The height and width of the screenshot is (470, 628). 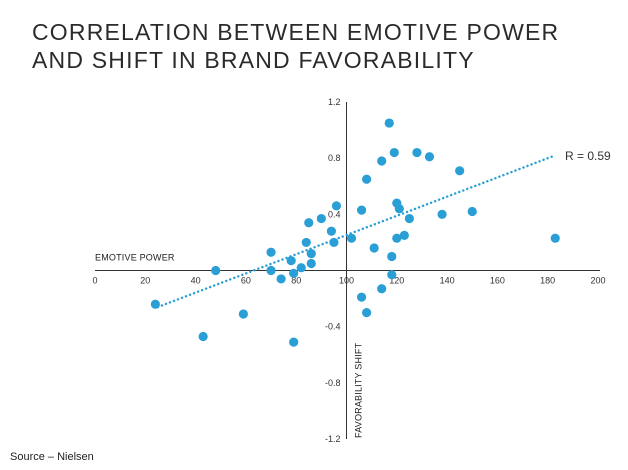 I want to click on y-tick-label: -0.8, so click(x=333, y=383).